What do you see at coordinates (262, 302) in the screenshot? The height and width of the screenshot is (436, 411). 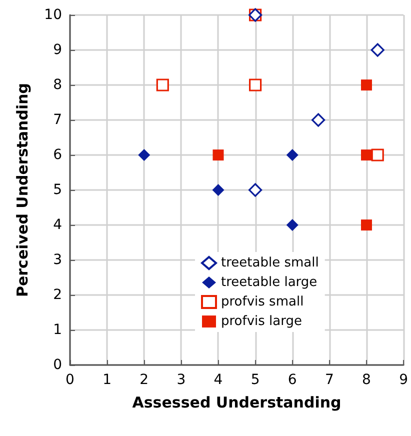 I see `legend-label: profvis small` at bounding box center [262, 302].